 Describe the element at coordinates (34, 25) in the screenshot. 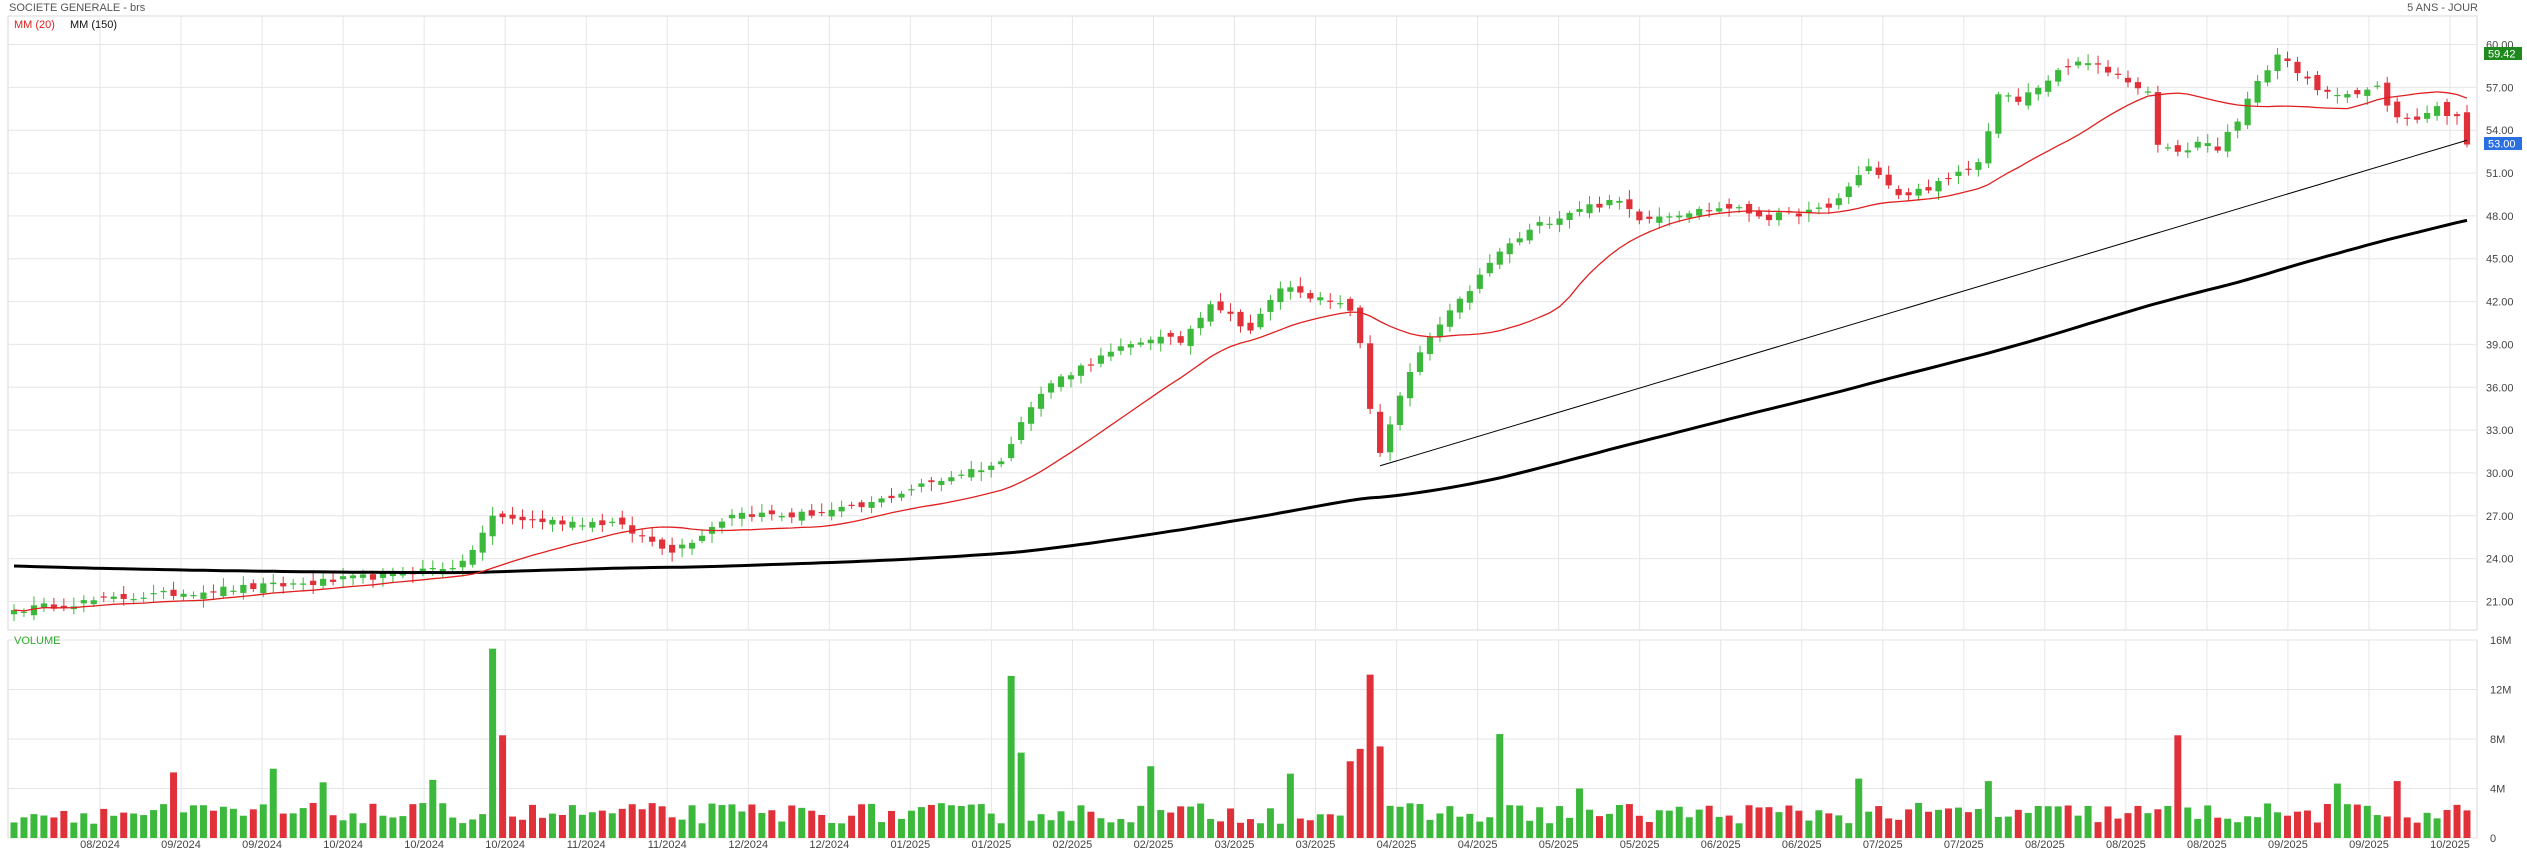

I see `legend-ma20: MM (20)` at that location.